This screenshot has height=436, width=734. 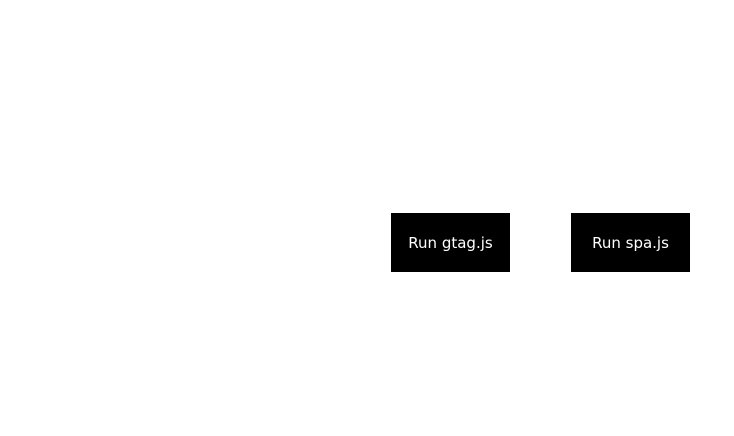 What do you see at coordinates (450, 242) in the screenshot?
I see `run-gtag-button: Run gtag.js` at bounding box center [450, 242].